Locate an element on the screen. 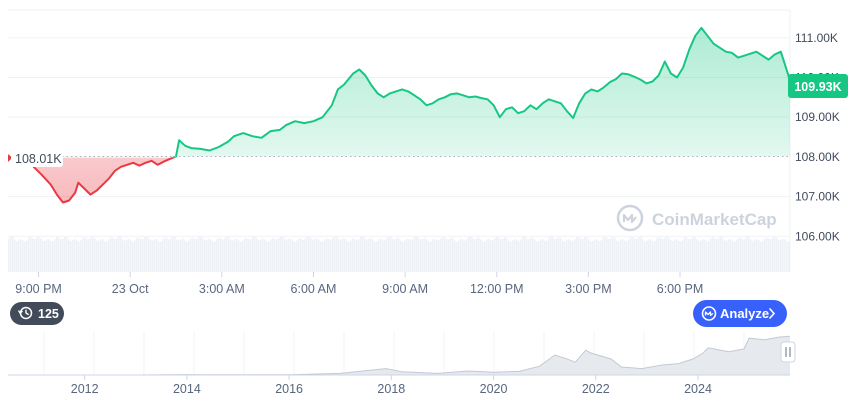  analyze-button: Analyze is located at coordinates (740, 313).